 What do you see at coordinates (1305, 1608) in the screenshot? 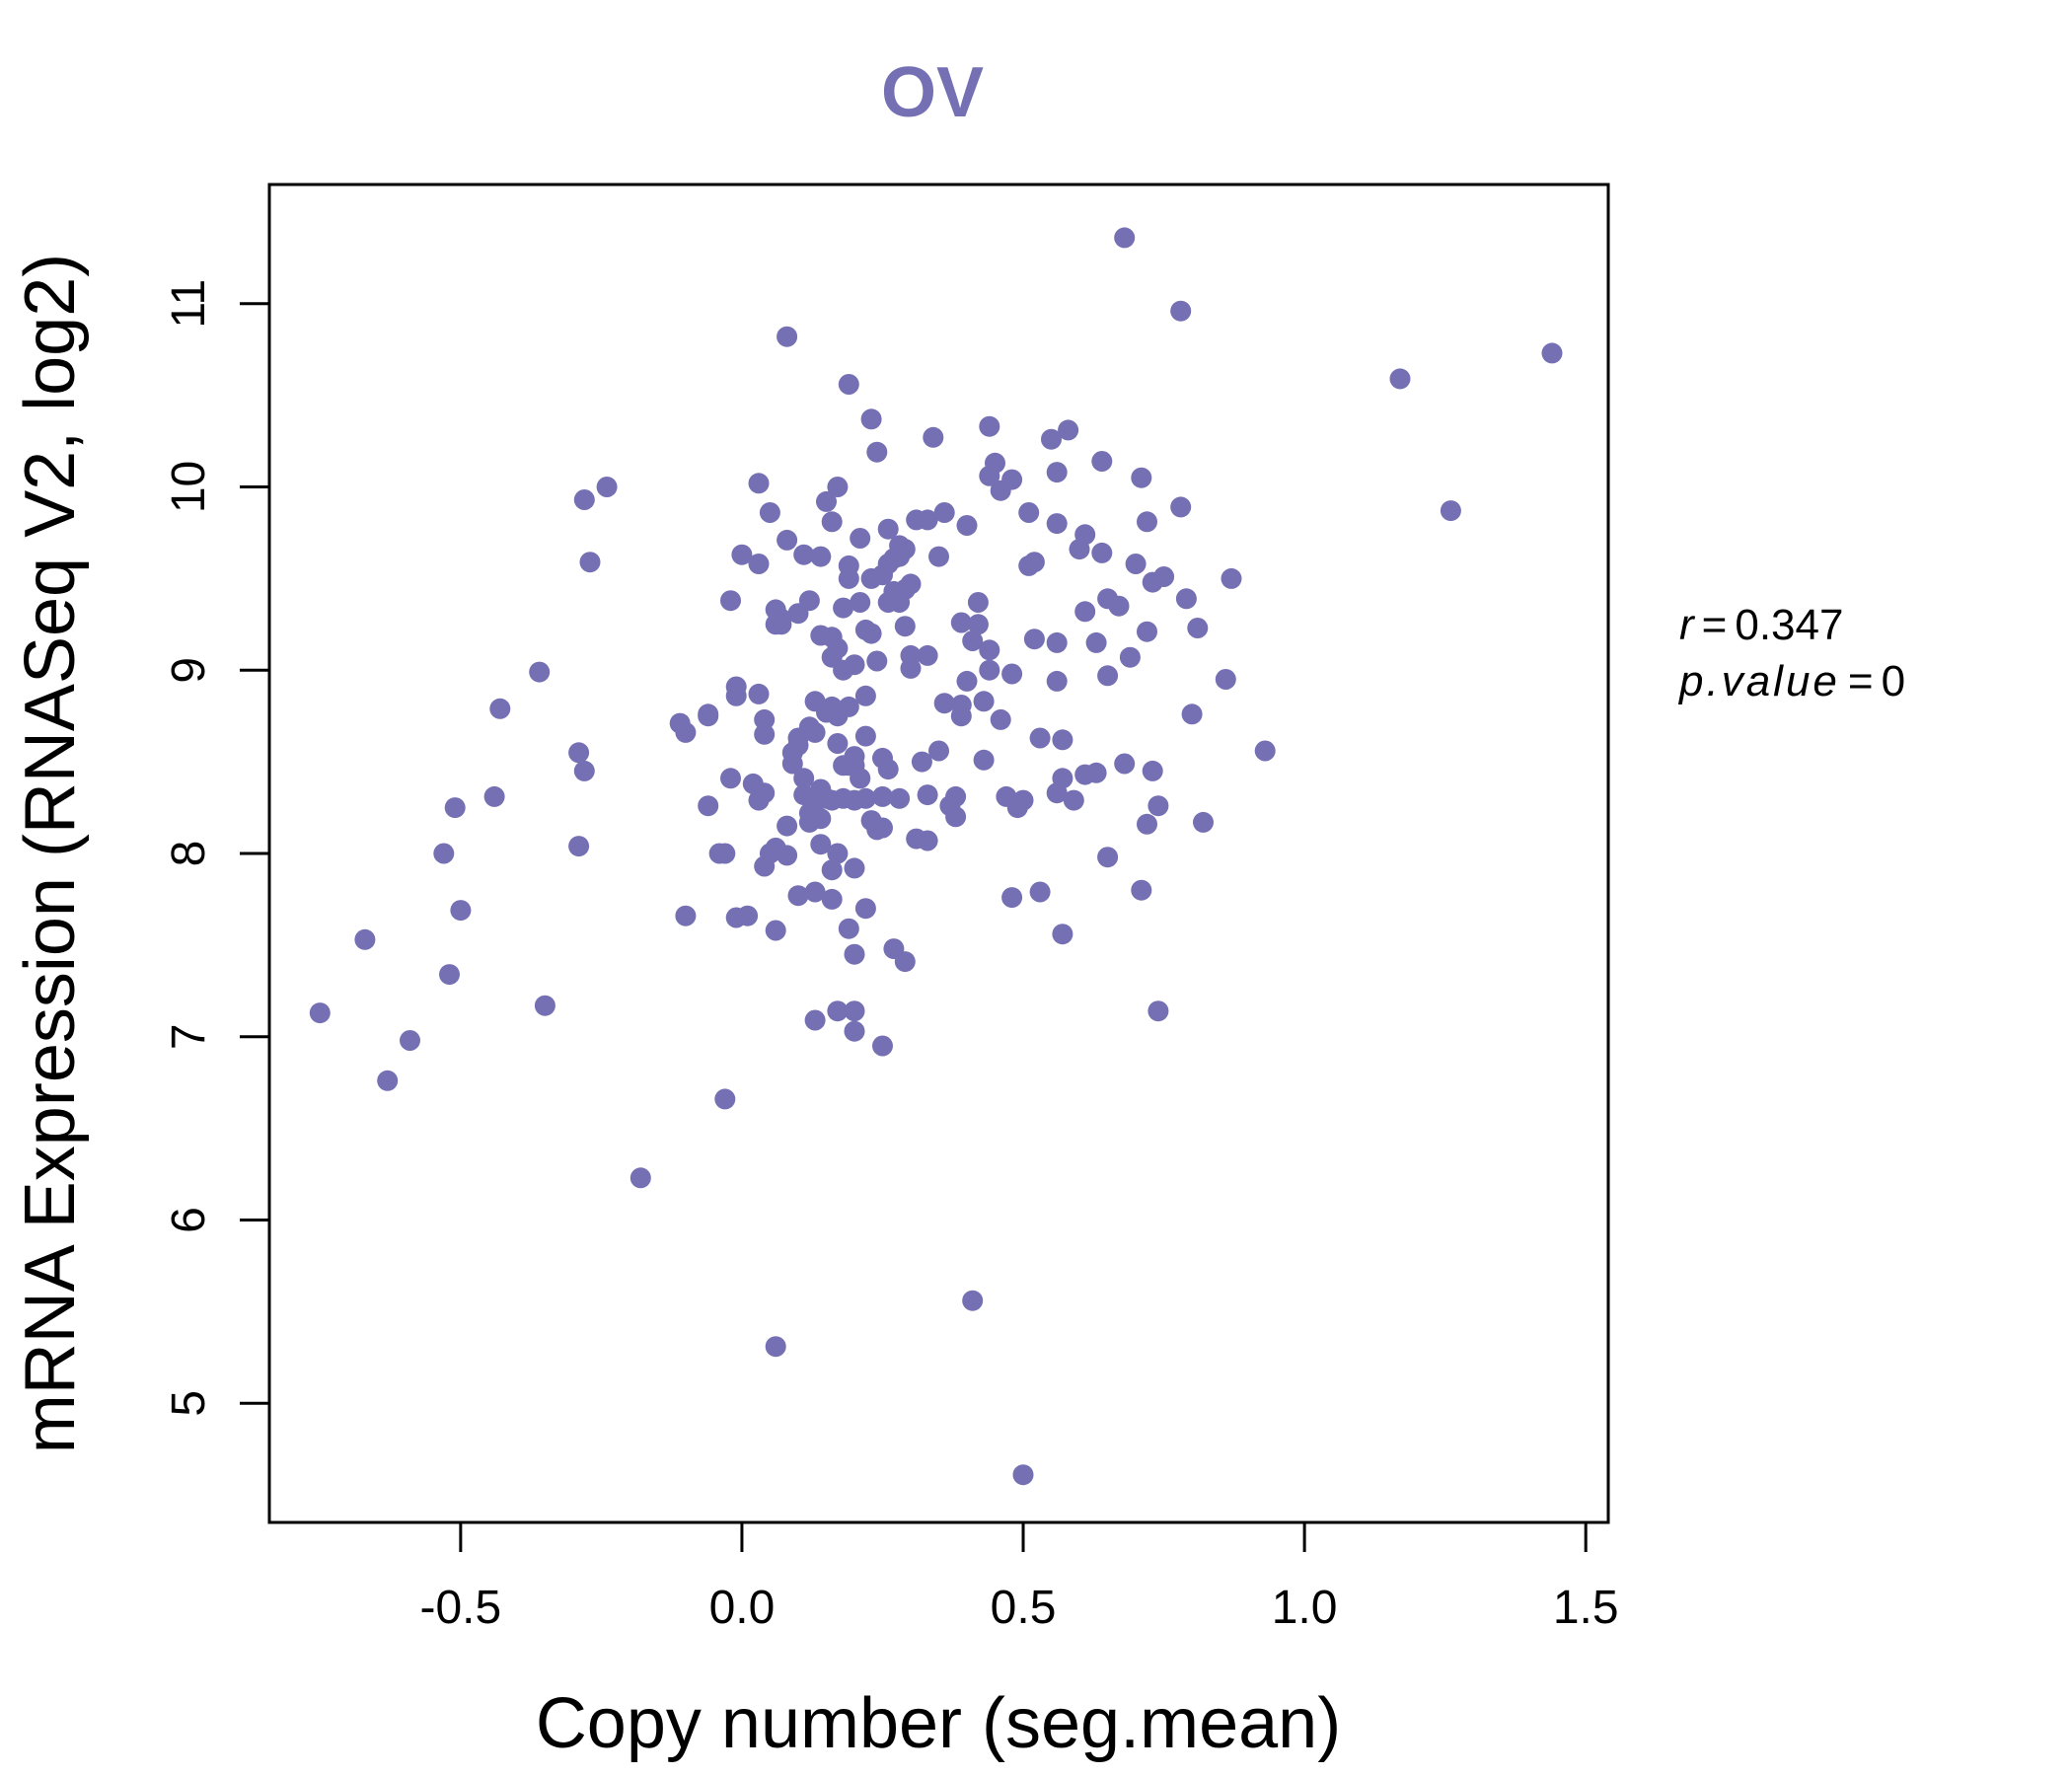
I see `x-tick-label-3: 1.0` at bounding box center [1305, 1608].